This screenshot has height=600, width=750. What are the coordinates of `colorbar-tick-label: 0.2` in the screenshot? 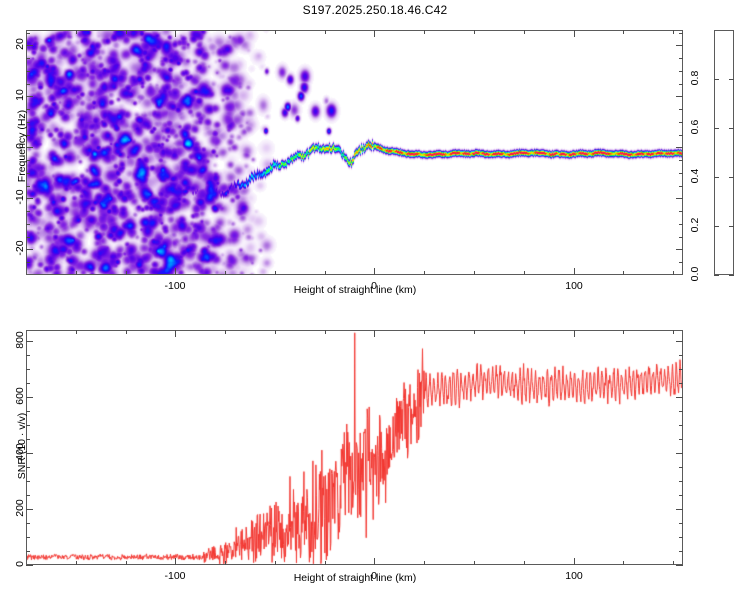 It's located at (695, 225).